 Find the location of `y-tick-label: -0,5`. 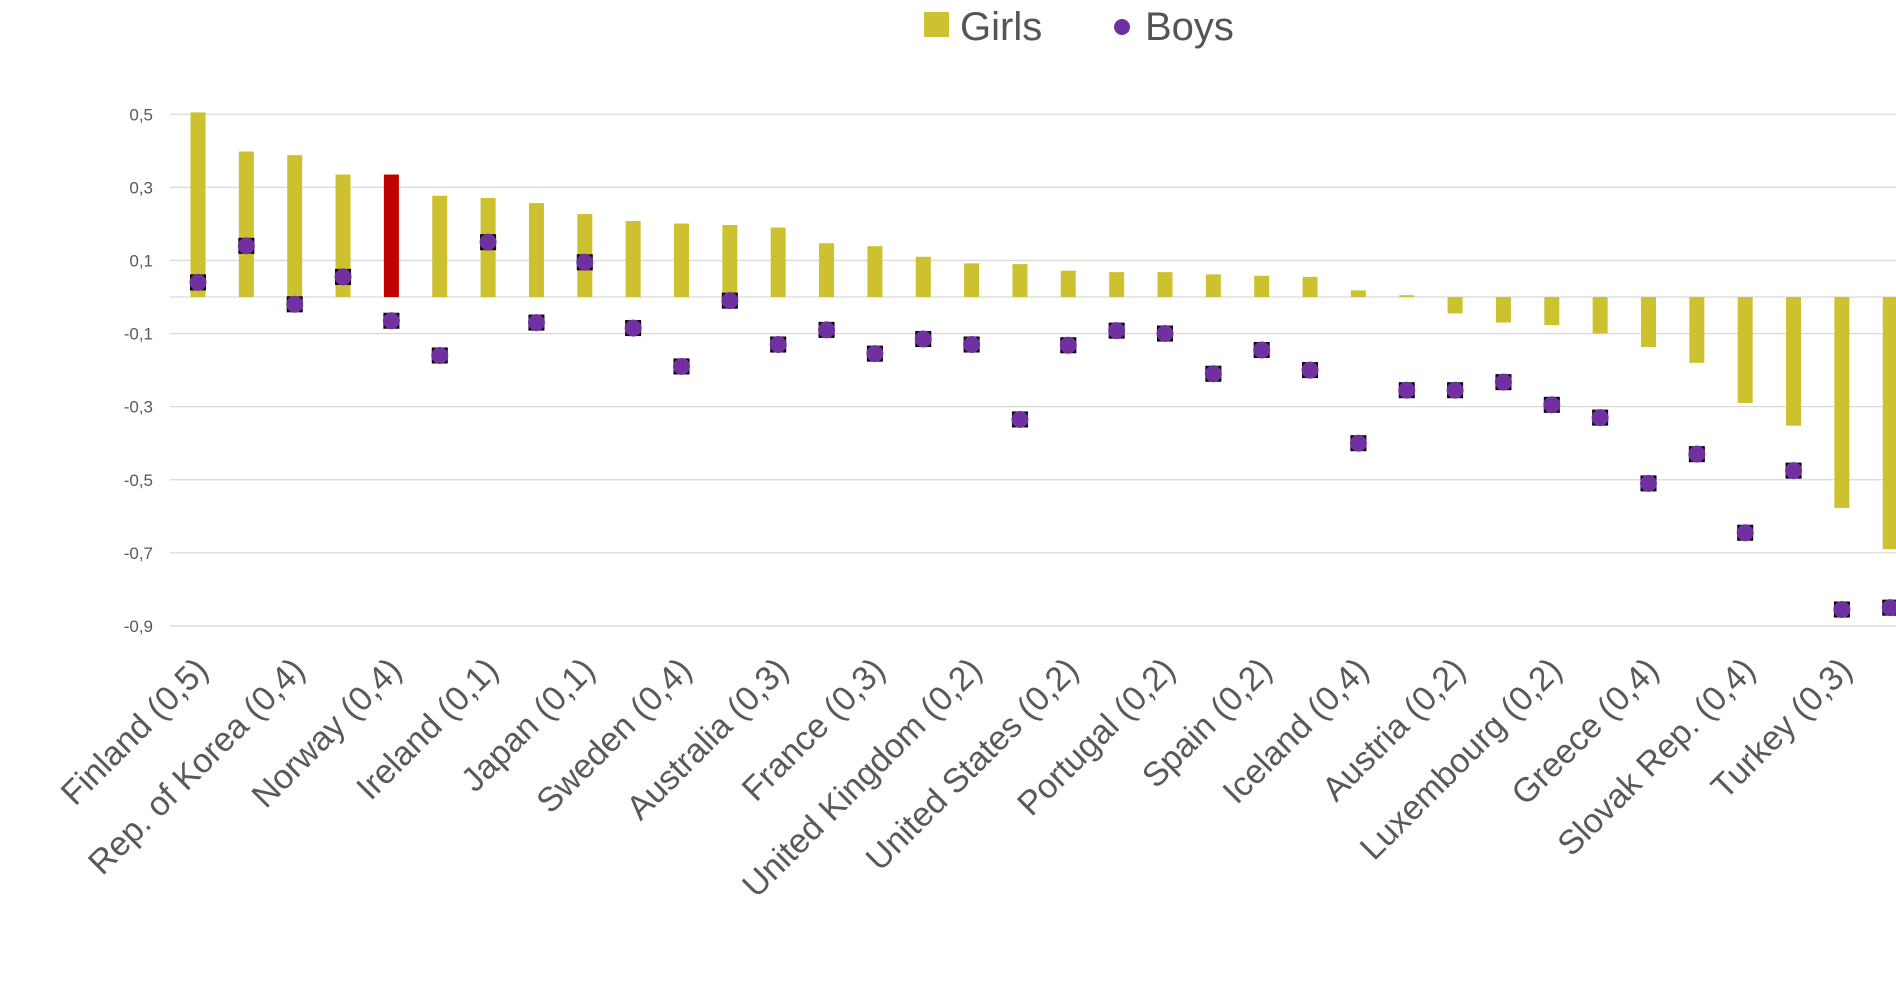

y-tick-label: -0,5 is located at coordinates (138, 480).